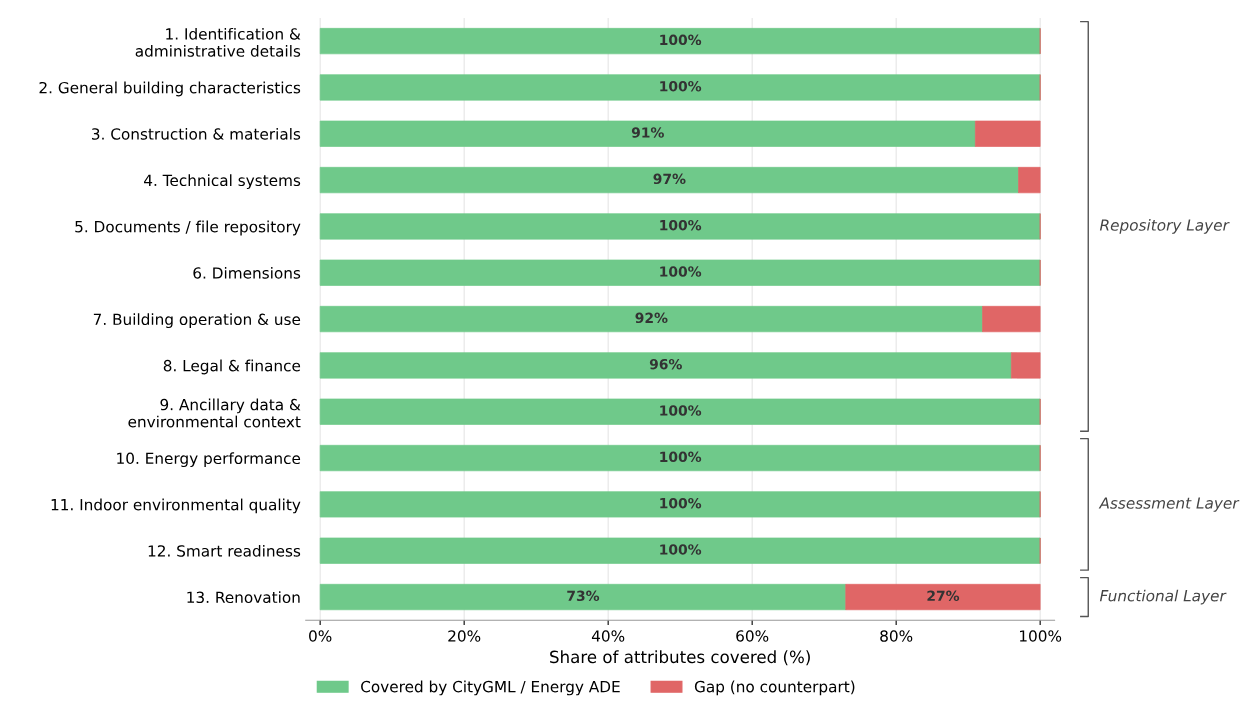  I want to click on y-tick-label: 6. Dimensions, so click(247, 272).